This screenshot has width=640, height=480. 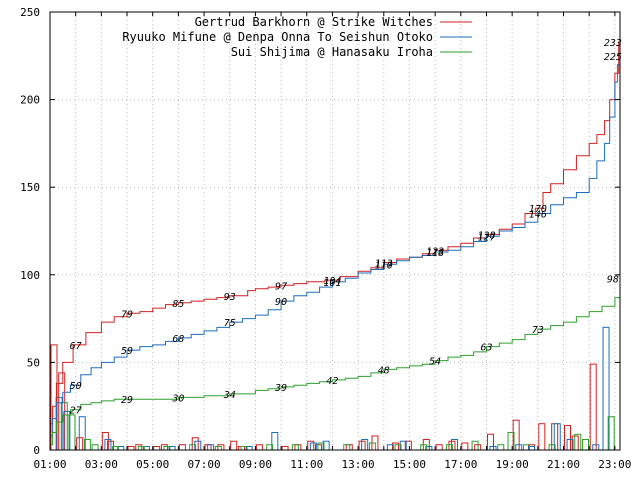 What do you see at coordinates (306, 464) in the screenshot?
I see `x-tick-label: 11:00` at bounding box center [306, 464].